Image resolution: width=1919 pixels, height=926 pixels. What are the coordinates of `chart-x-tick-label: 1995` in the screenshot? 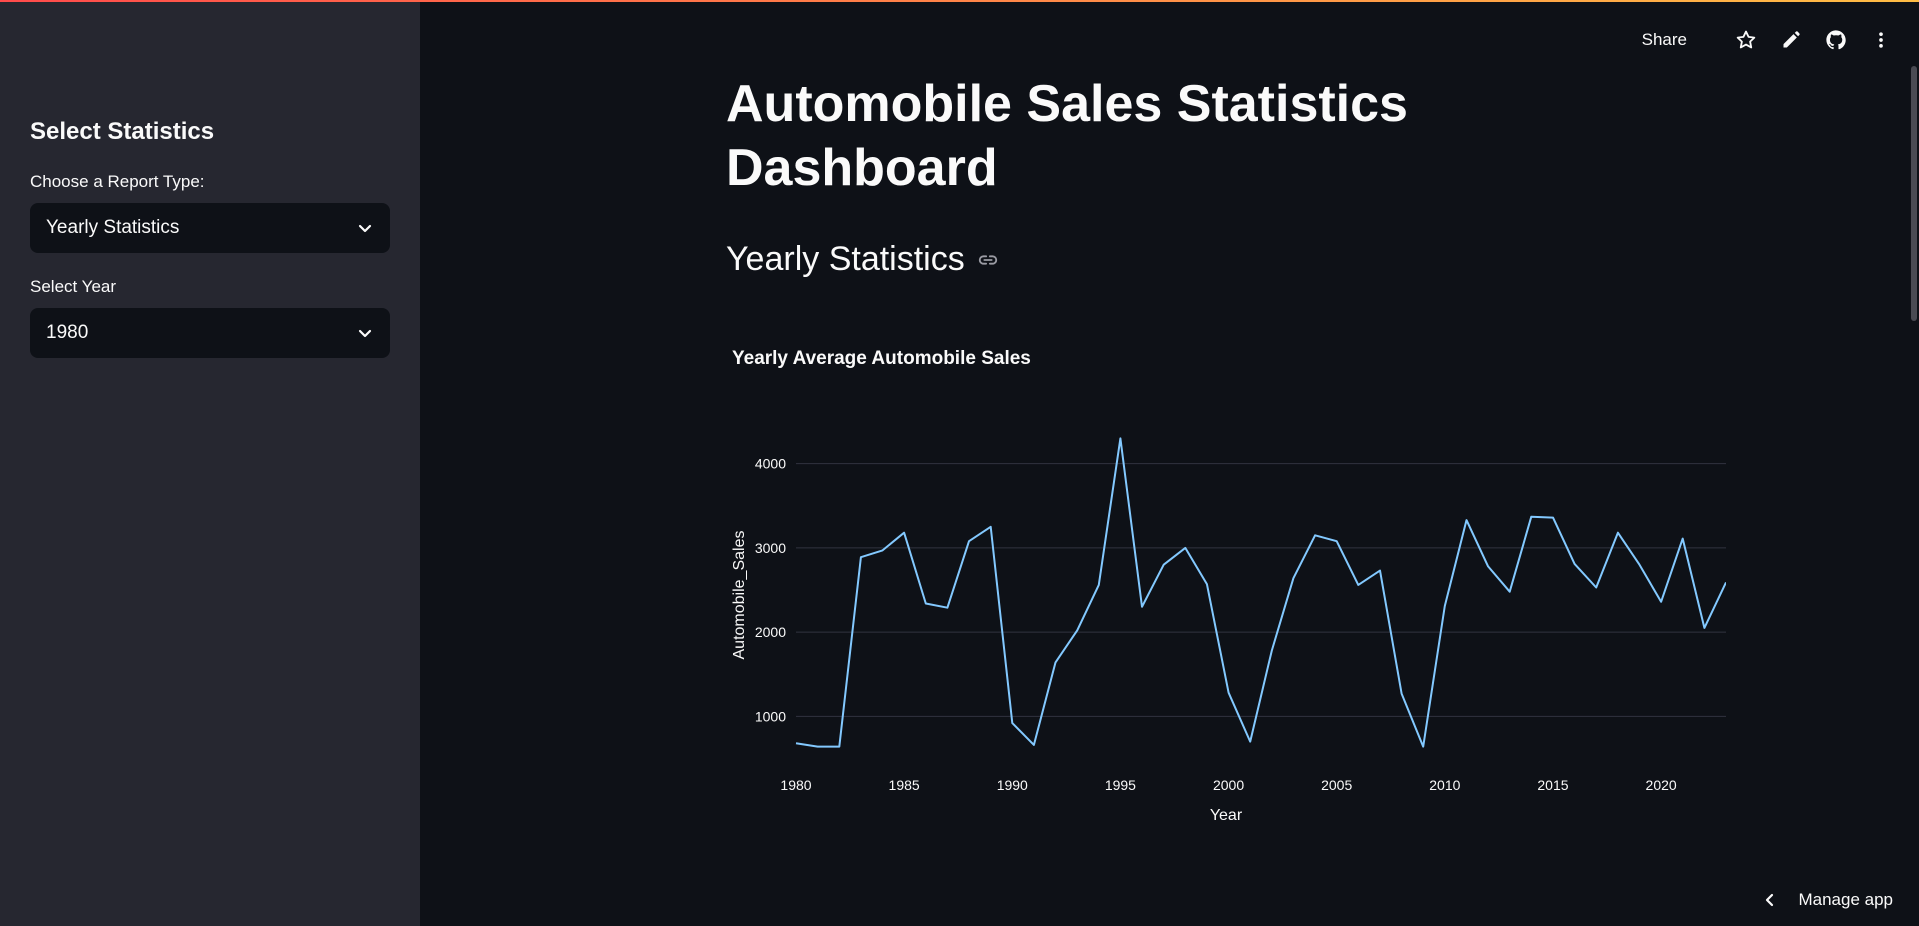 It's located at (1120, 785).